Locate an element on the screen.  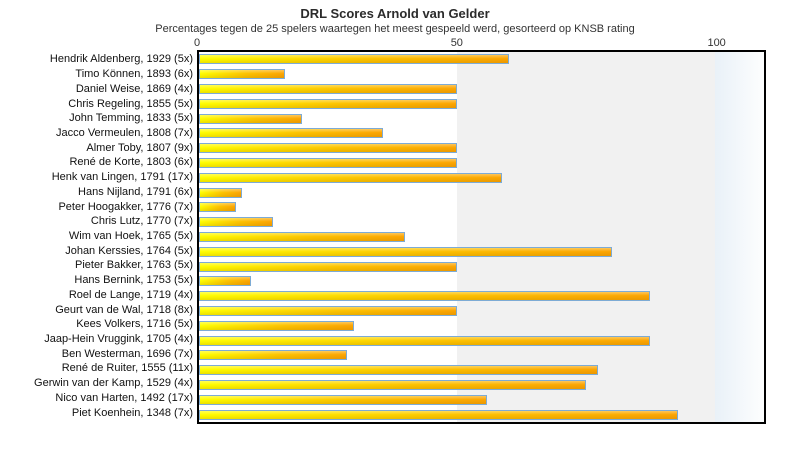
category-label: Geurt van de Wal, 1718 (8x) is located at coordinates (124, 309).